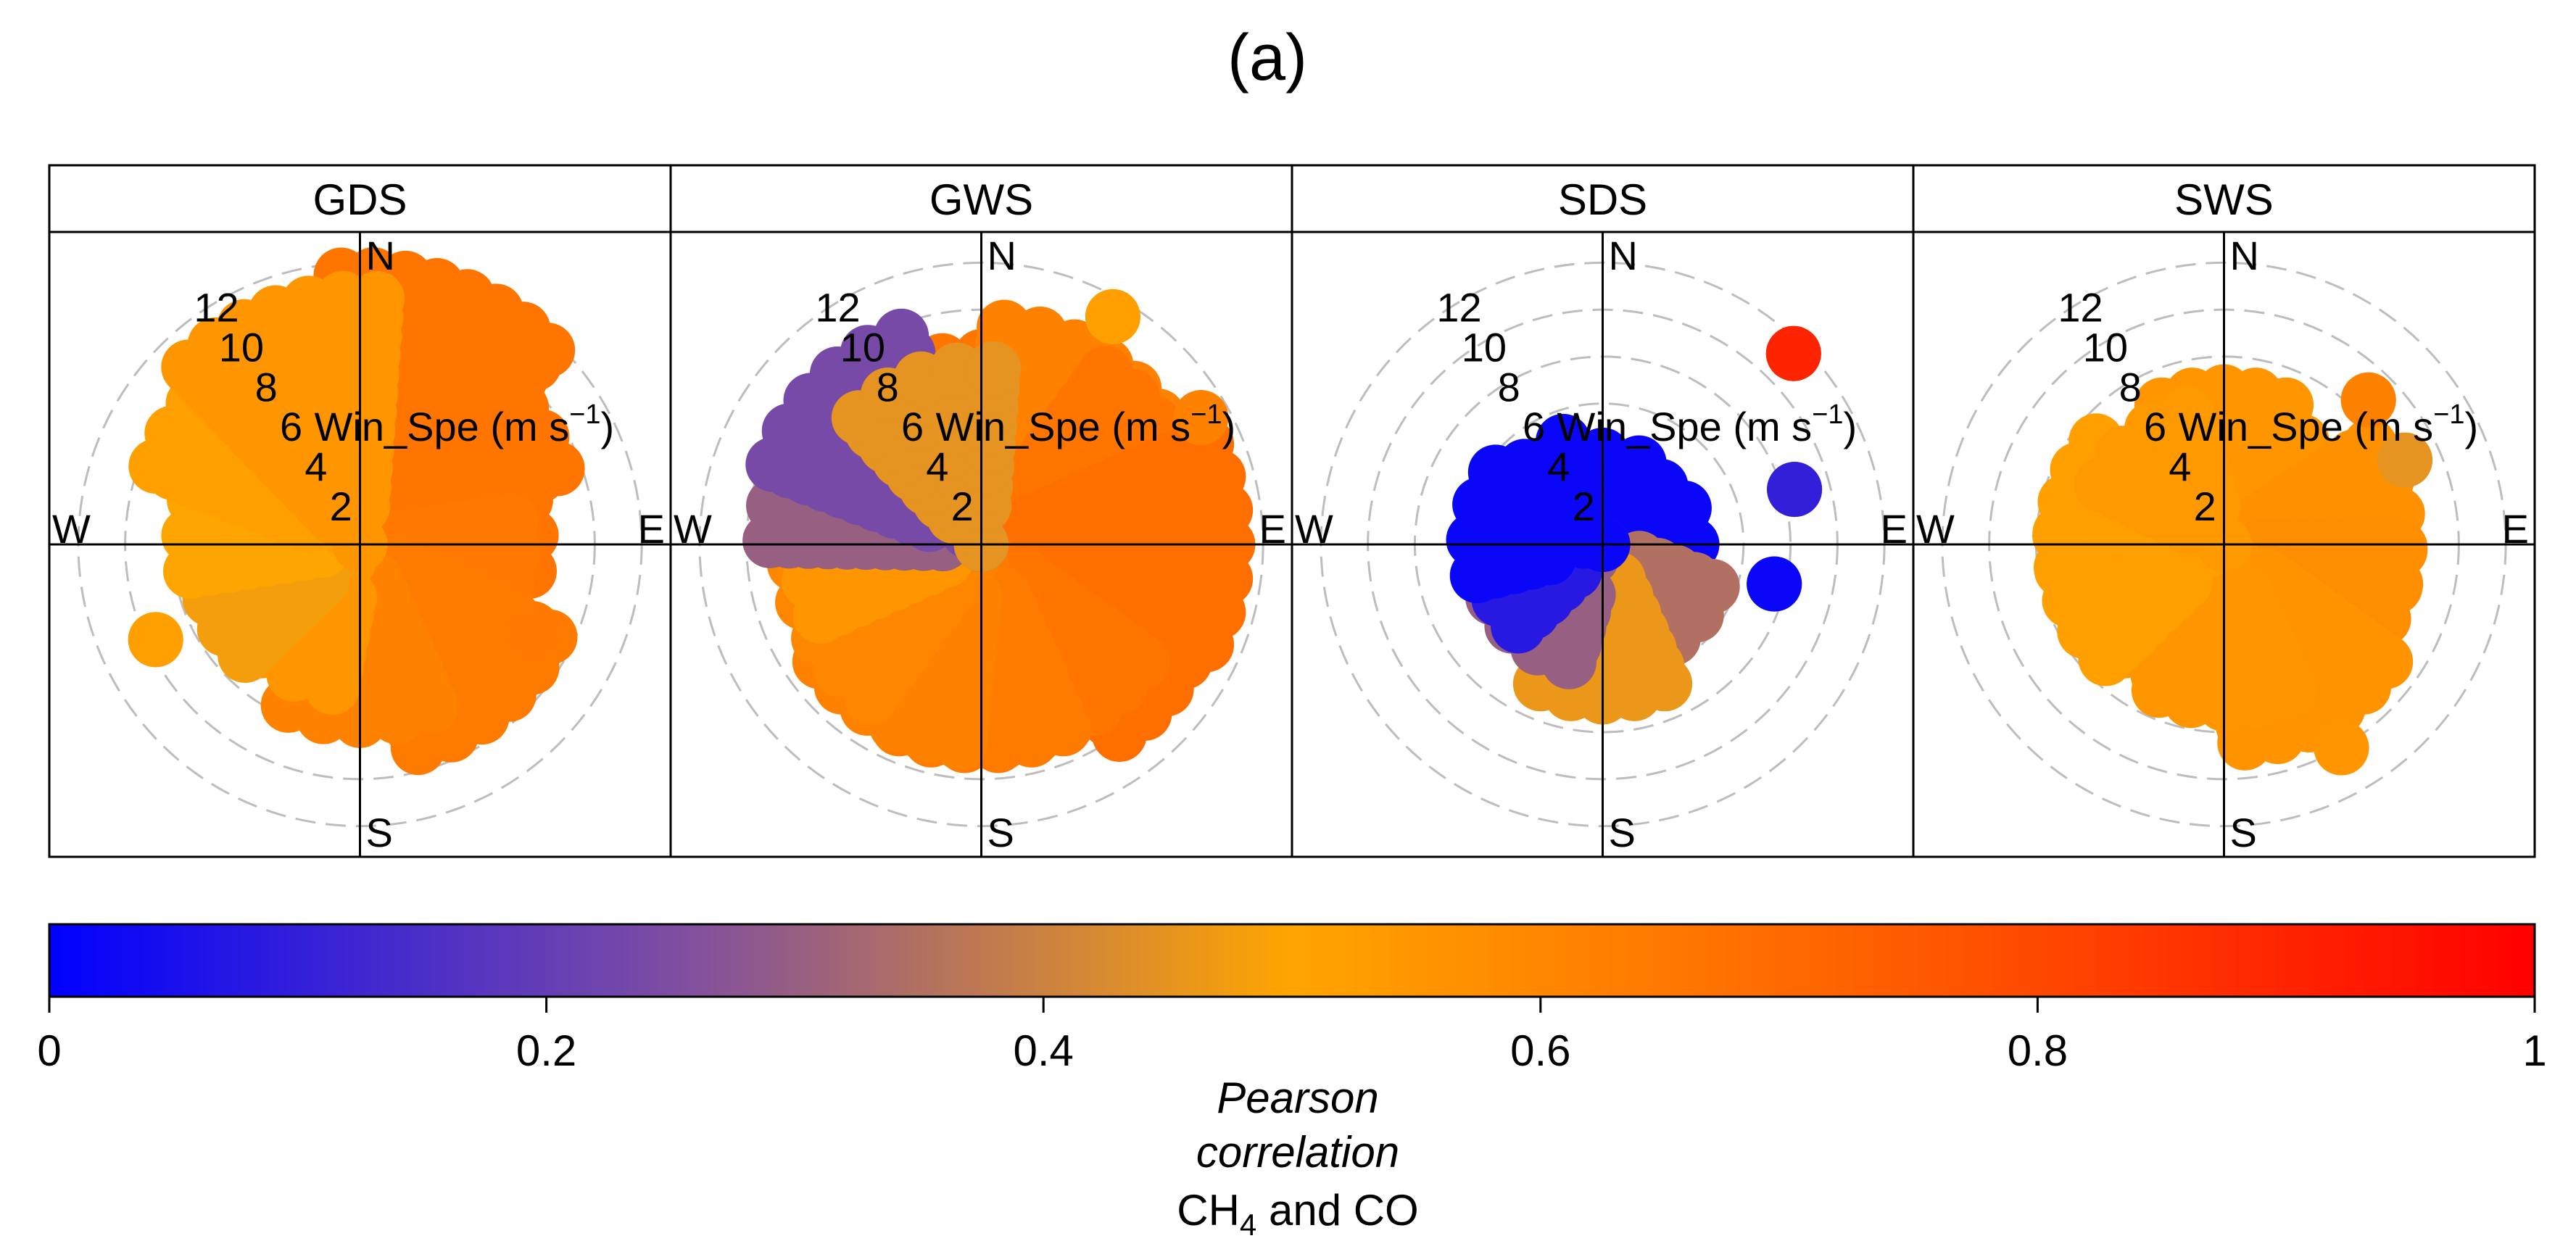 Image resolution: width=2576 pixels, height=1249 pixels. Describe the element at coordinates (1208, 1210) in the screenshot. I see `species-prefix: CH` at that location.